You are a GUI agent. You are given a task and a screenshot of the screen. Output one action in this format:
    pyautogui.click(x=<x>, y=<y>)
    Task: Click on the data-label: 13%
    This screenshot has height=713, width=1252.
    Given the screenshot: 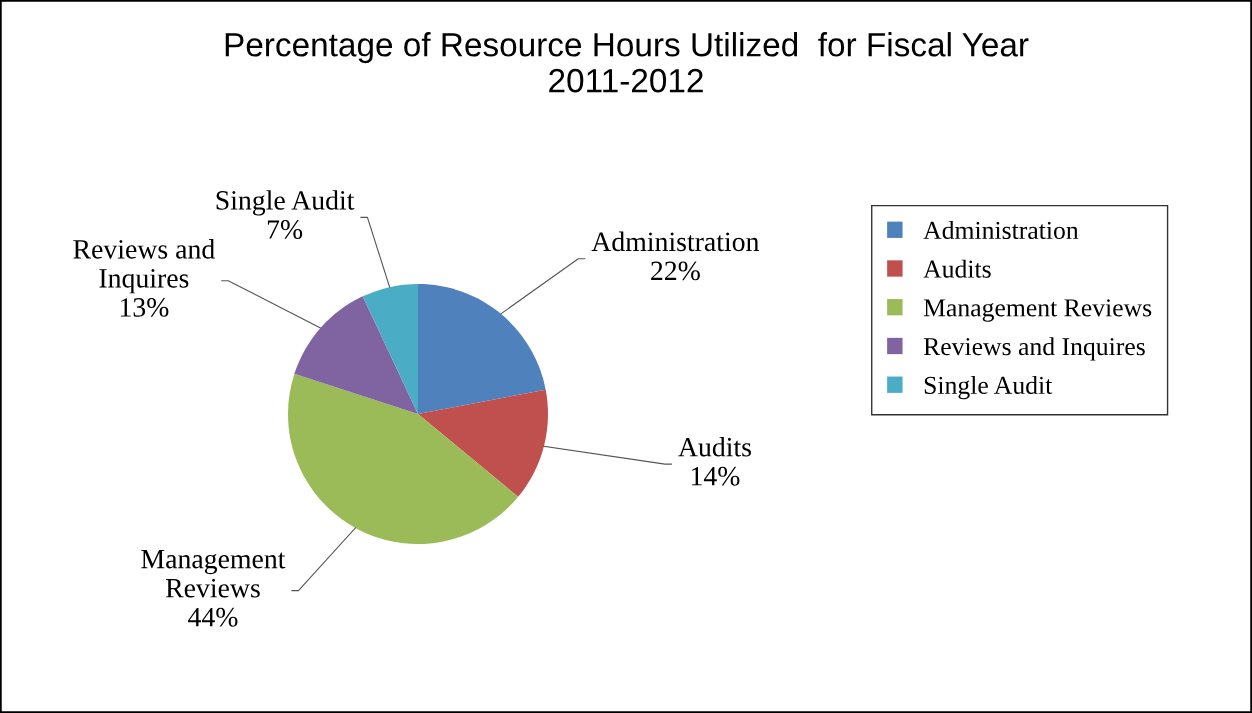 What is the action you would take?
    pyautogui.click(x=144, y=307)
    